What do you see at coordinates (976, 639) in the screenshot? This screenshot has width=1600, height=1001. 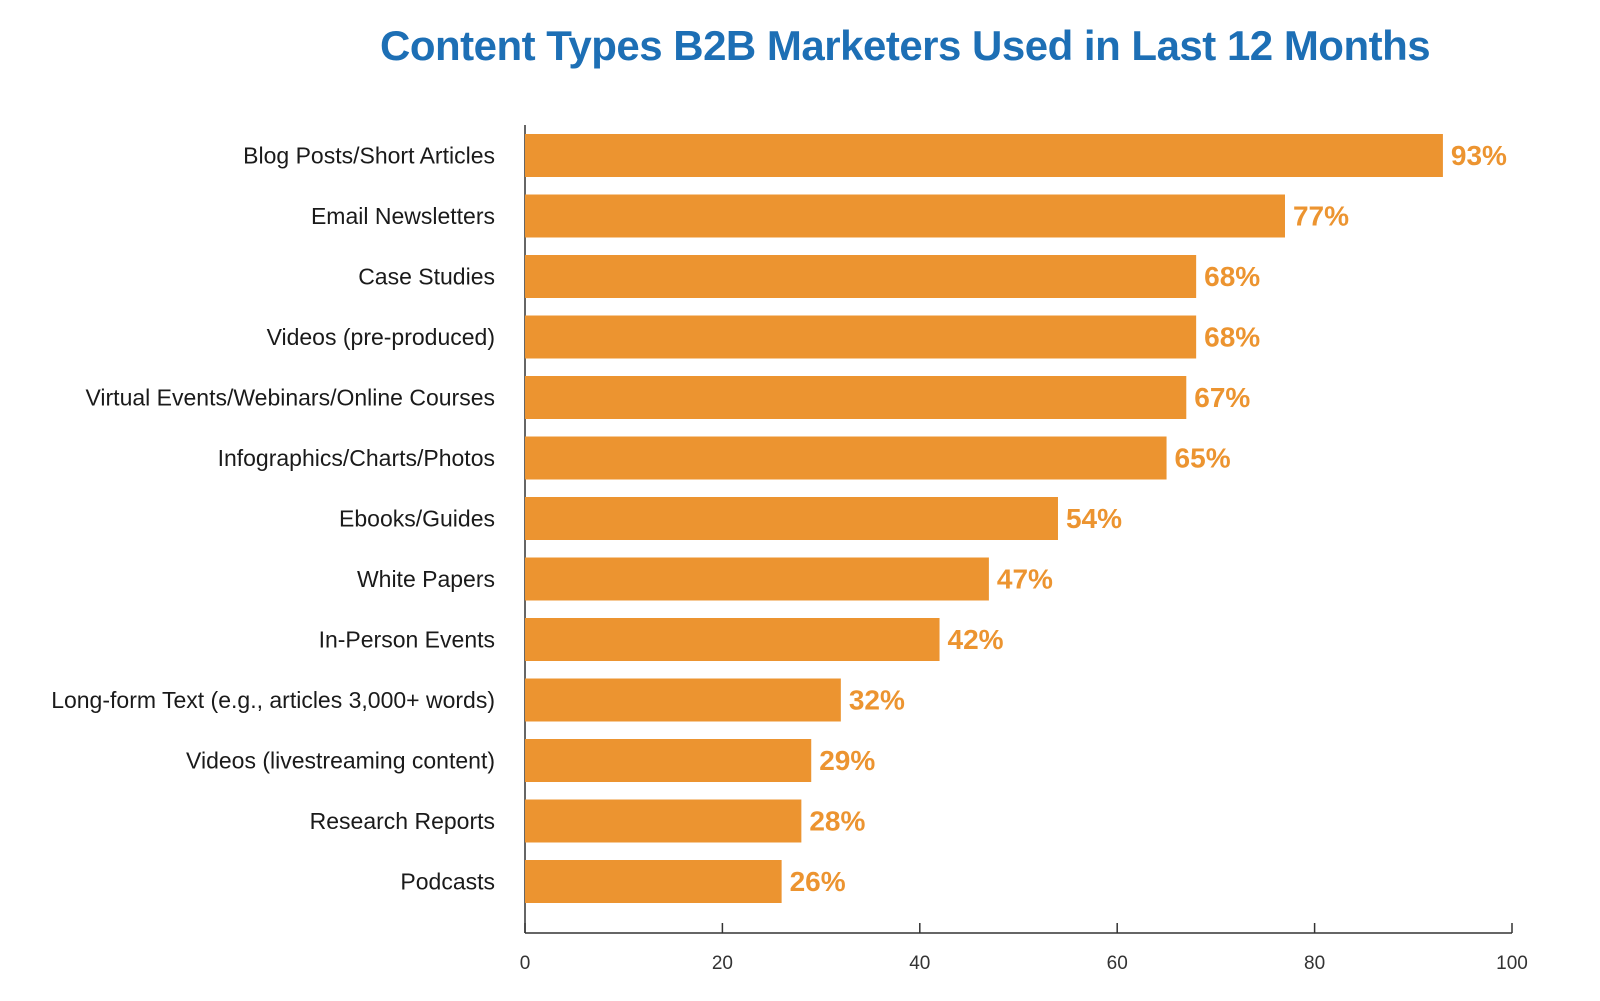 I see `value-label: 42%` at bounding box center [976, 639].